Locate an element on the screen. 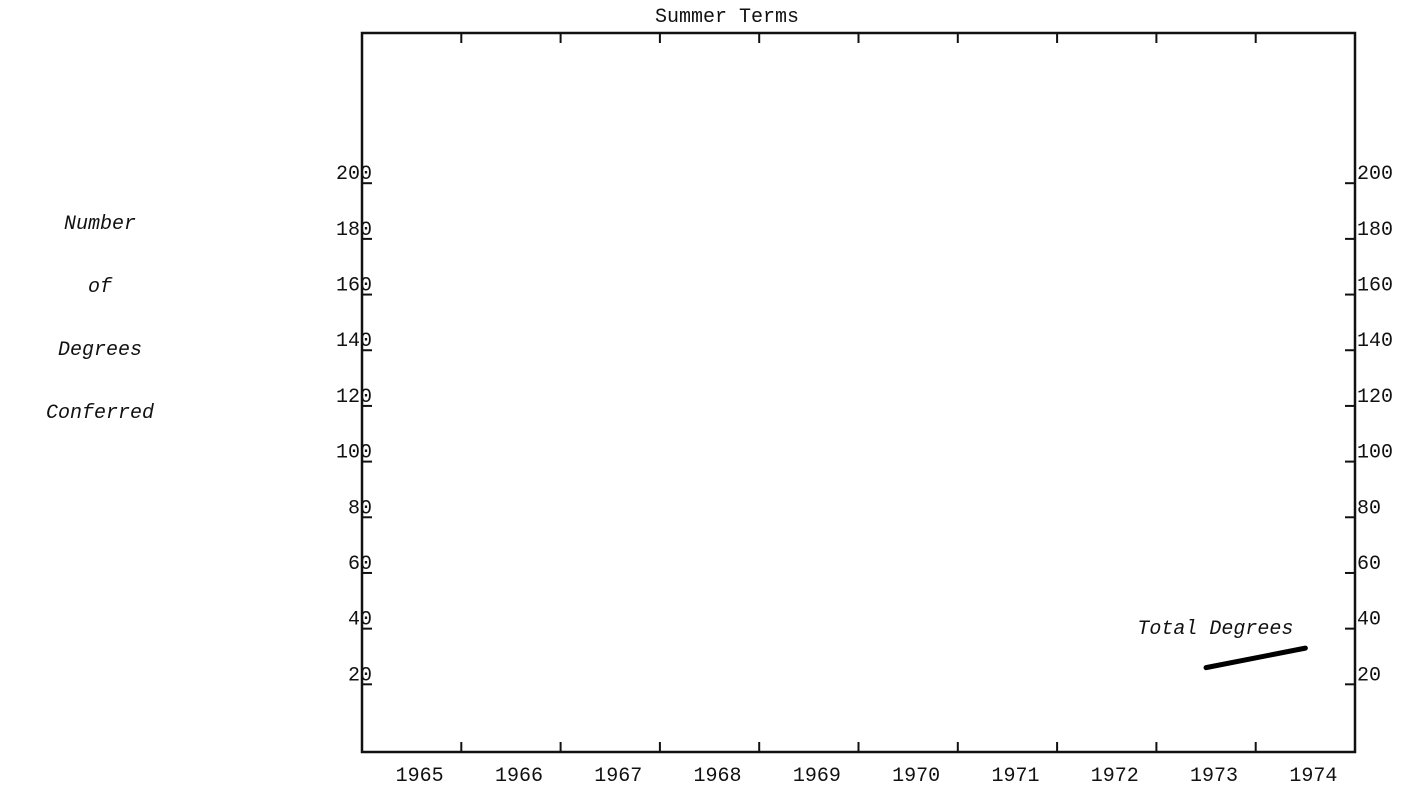  x-tick-label: 1970 is located at coordinates (916, 776).